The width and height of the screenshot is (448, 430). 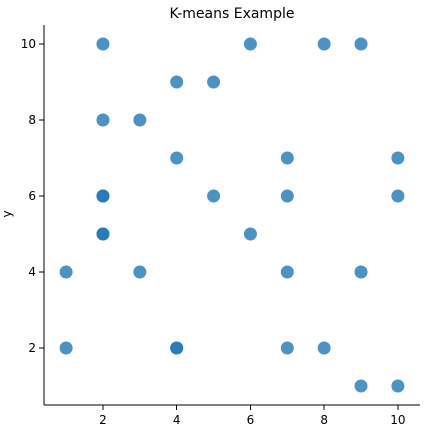 I want to click on chart-title: K-means Example, so click(x=232, y=14).